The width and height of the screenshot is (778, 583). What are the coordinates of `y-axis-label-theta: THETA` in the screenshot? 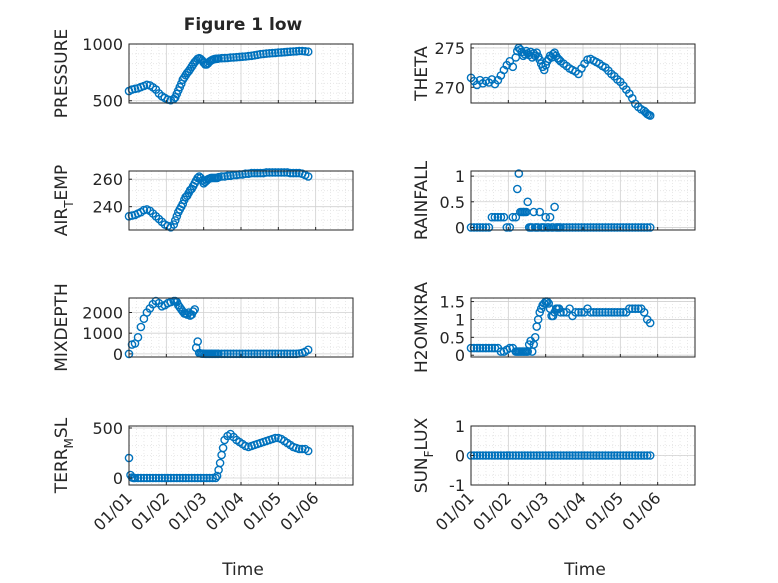 It's located at (422, 74).